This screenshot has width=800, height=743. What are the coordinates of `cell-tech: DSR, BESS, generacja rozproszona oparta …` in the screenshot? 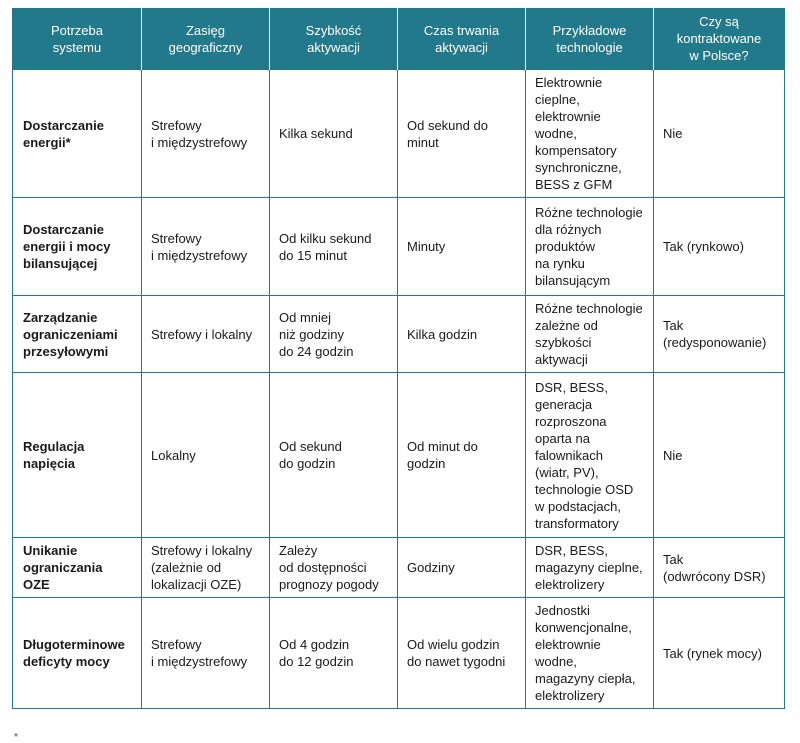 It's located at (589, 455).